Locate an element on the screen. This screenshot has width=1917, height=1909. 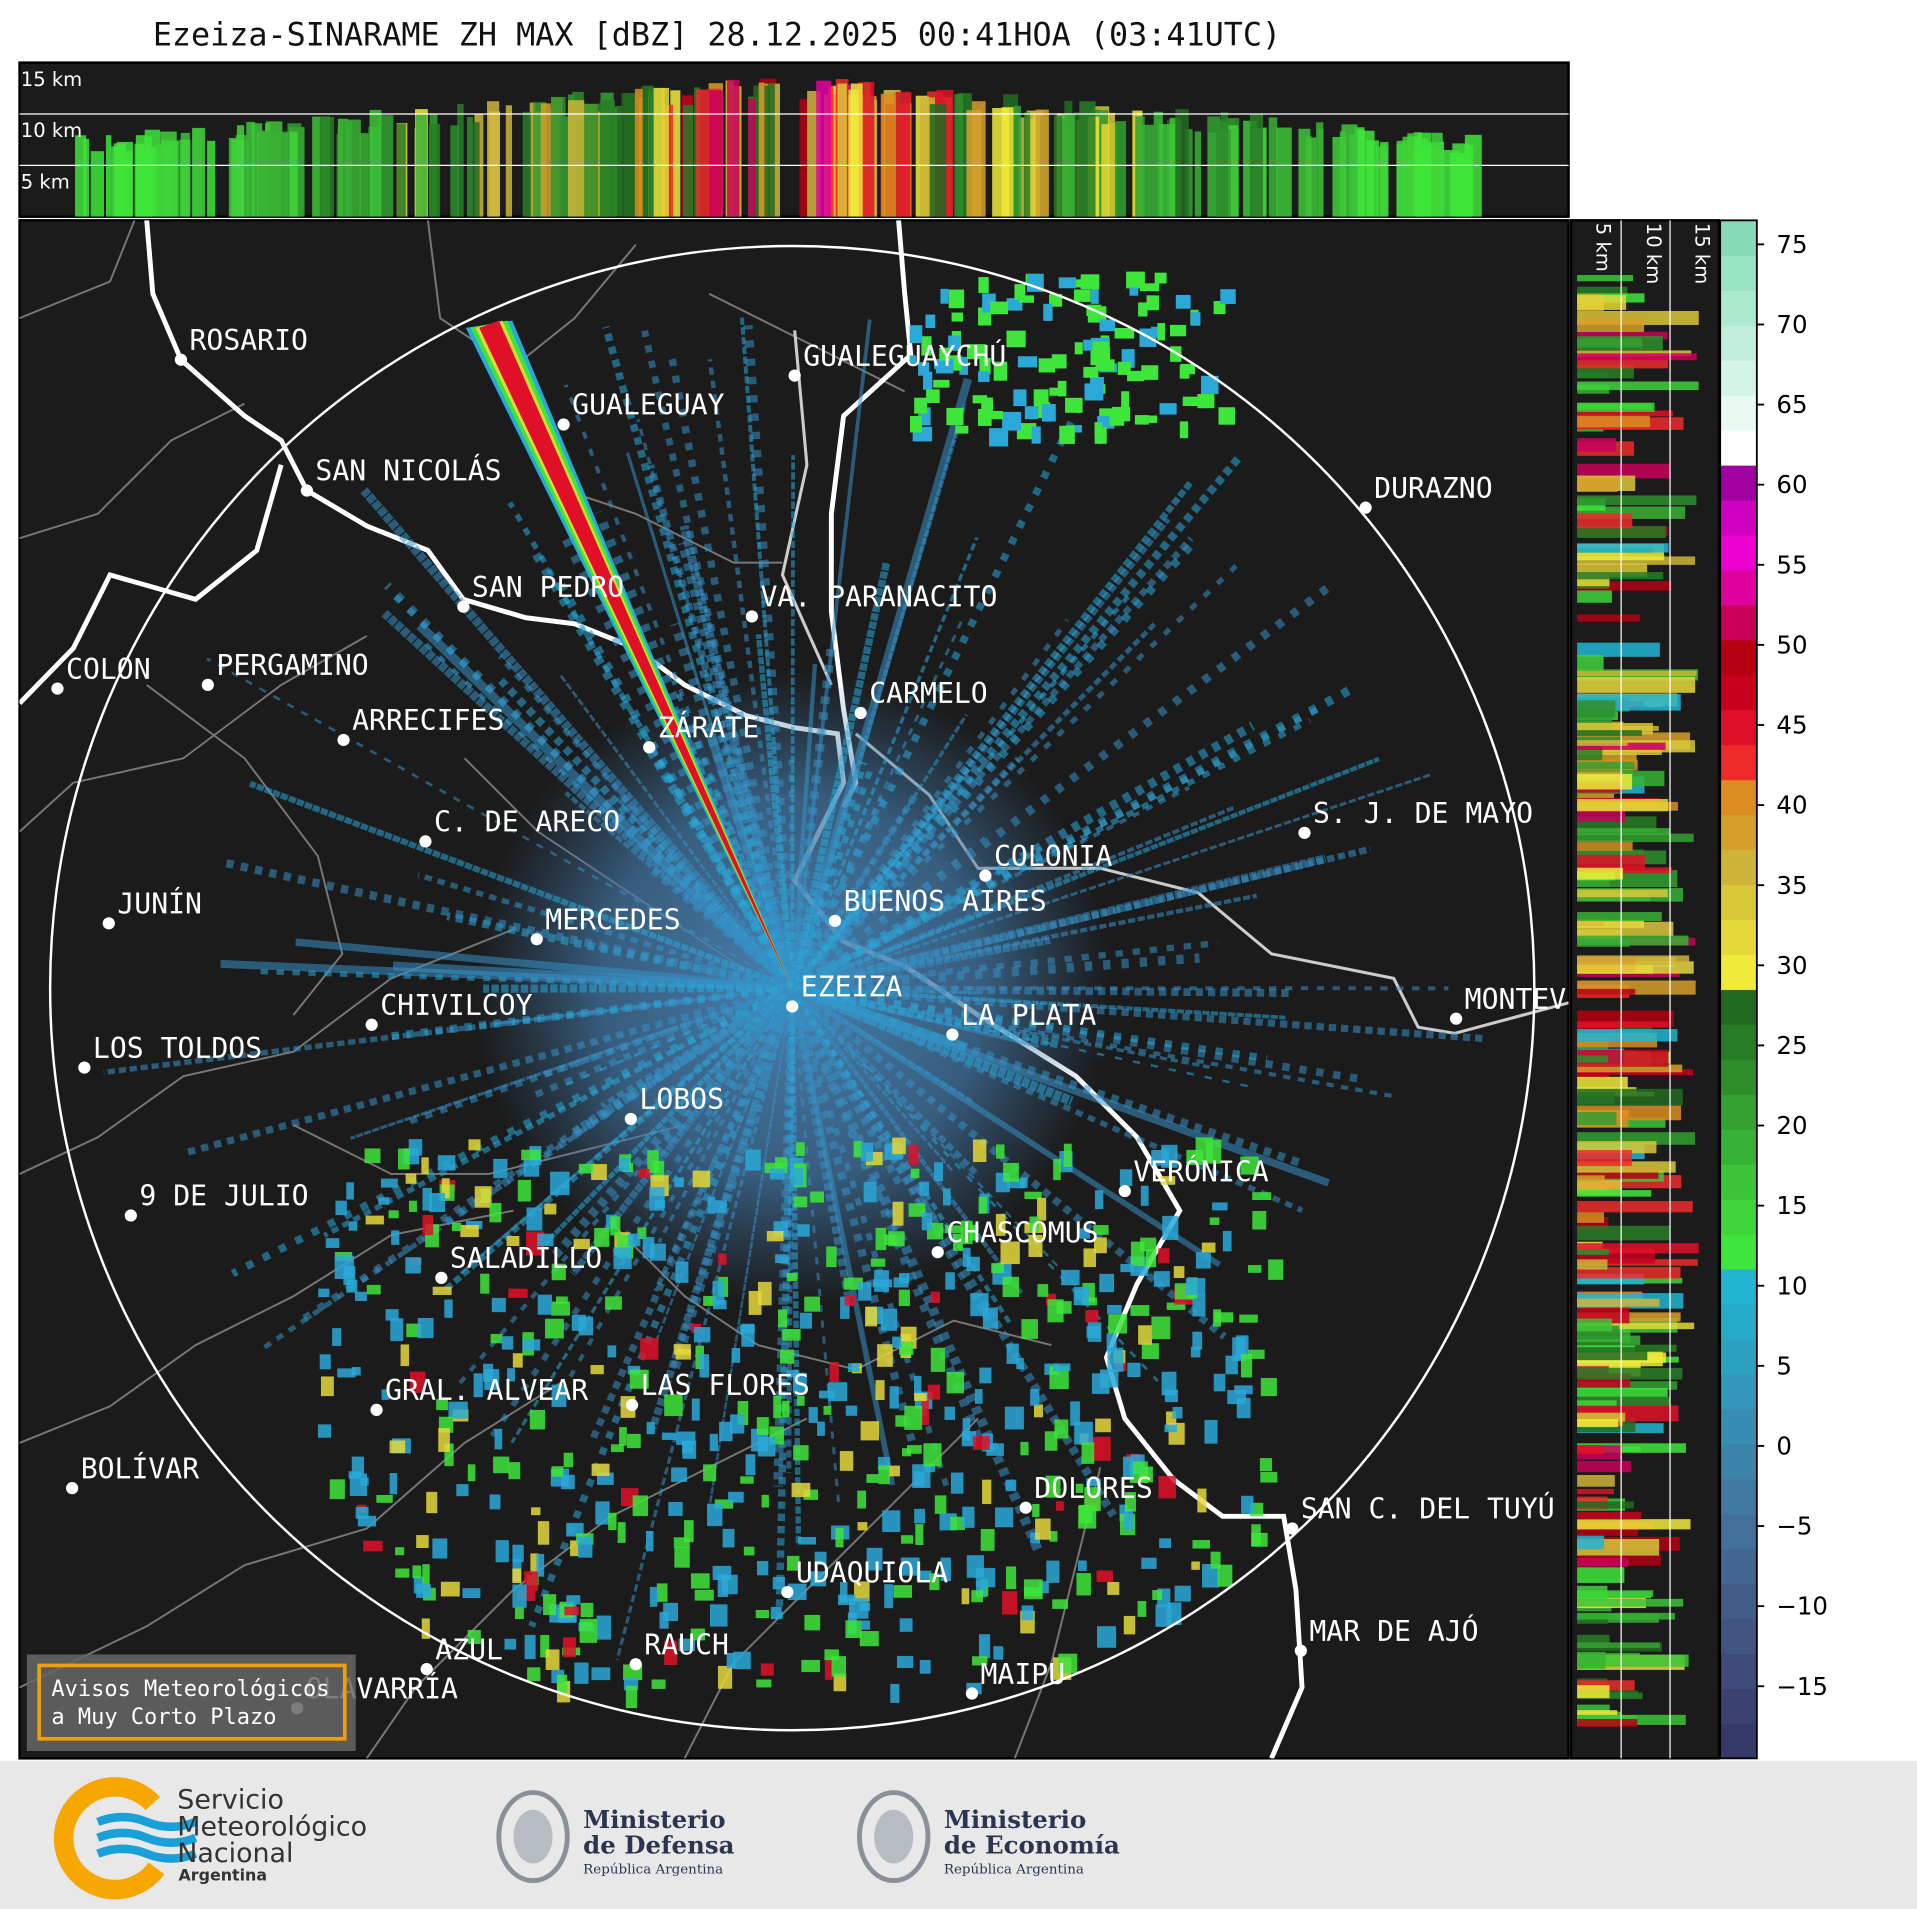
colorbar-tick-label: 50 is located at coordinates (1791, 644).